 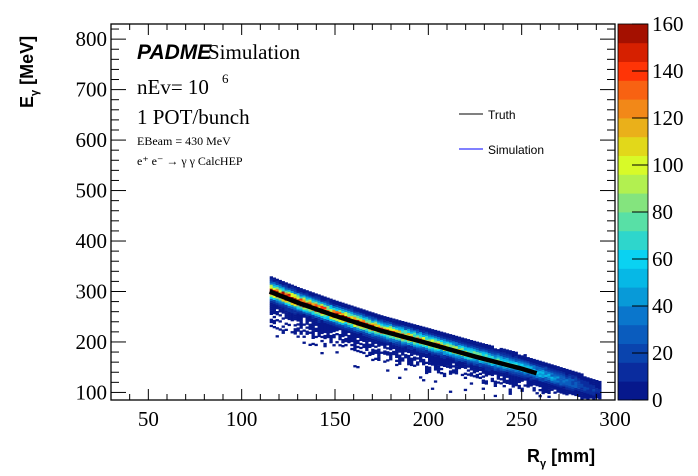 I want to click on y-tick-label: 500, so click(x=92, y=191).